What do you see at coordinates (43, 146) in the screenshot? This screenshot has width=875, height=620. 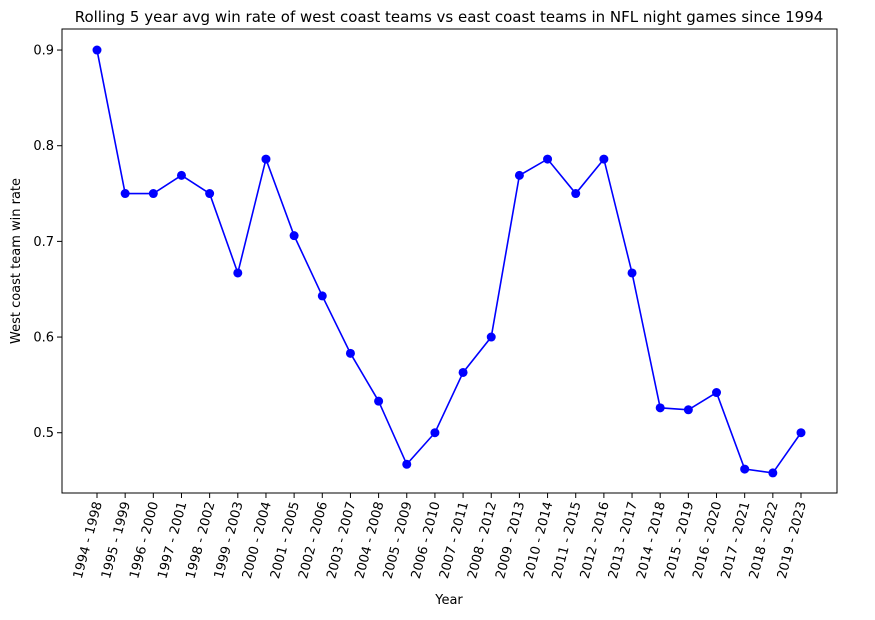 I see `y-tick-label: 0.8` at bounding box center [43, 146].